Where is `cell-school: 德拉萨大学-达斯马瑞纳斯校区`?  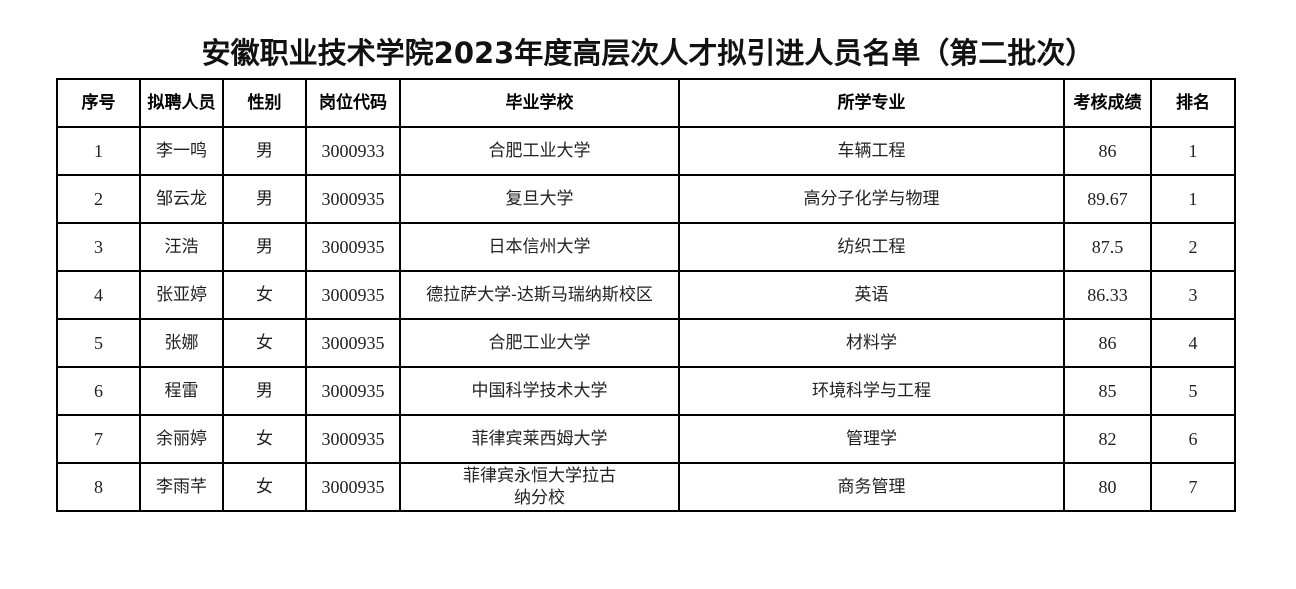
cell-school: 德拉萨大学-达斯马瑞纳斯校区 is located at coordinates (539, 295).